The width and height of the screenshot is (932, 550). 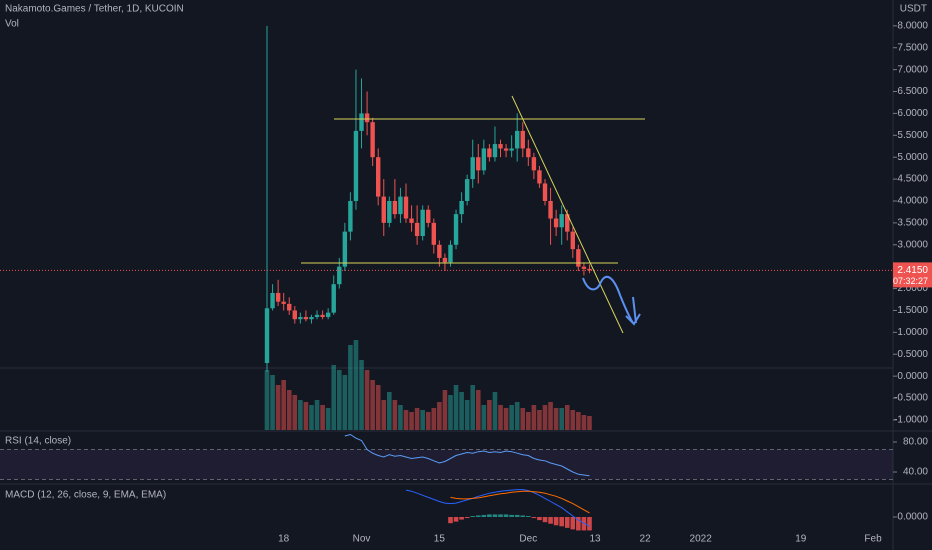 What do you see at coordinates (567, 214) in the screenshot?
I see `trend-line` at bounding box center [567, 214].